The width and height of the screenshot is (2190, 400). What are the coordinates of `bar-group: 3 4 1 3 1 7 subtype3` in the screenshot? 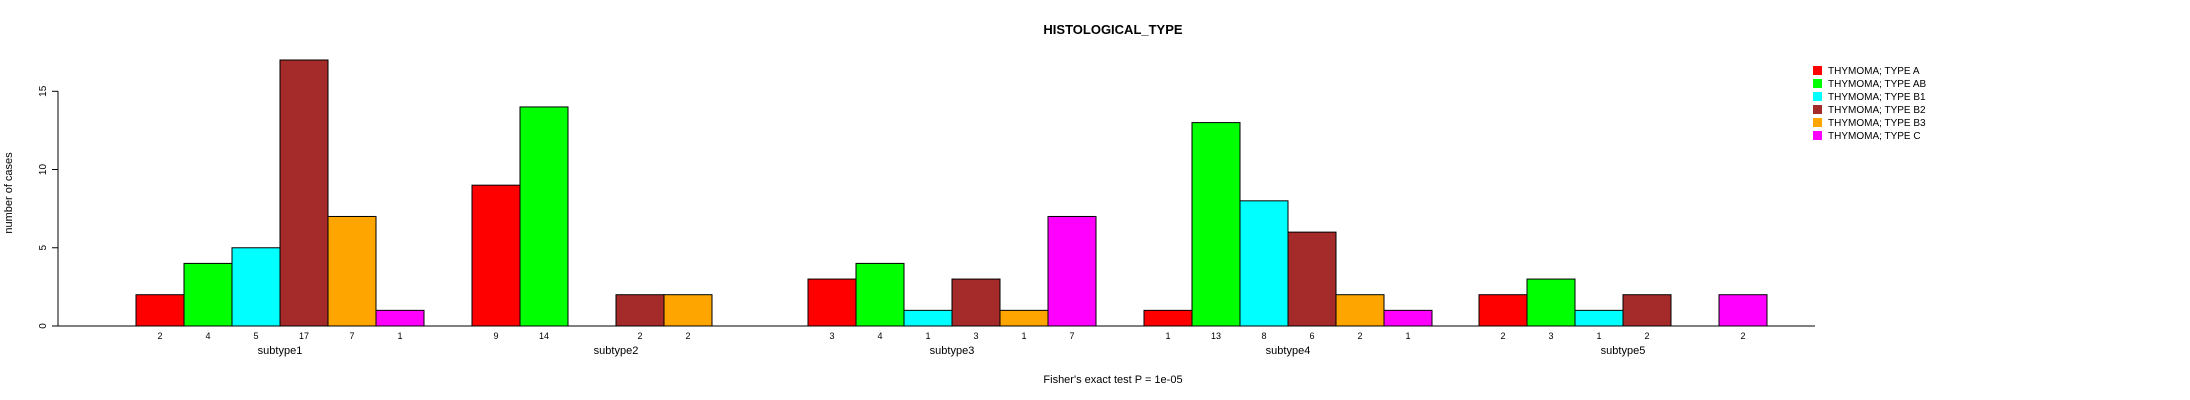 It's located at (936, 286).